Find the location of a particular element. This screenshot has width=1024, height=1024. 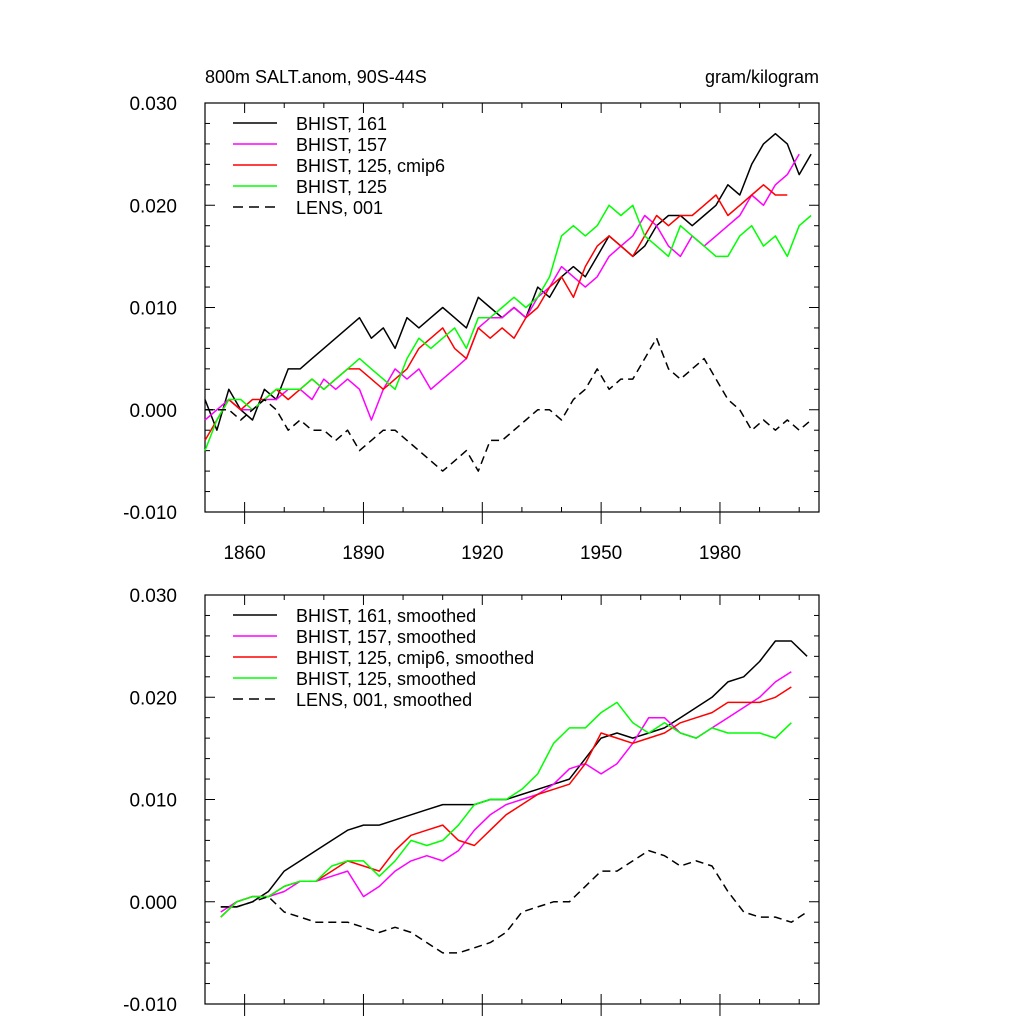

x-tick-label: 1980 is located at coordinates (720, 553).